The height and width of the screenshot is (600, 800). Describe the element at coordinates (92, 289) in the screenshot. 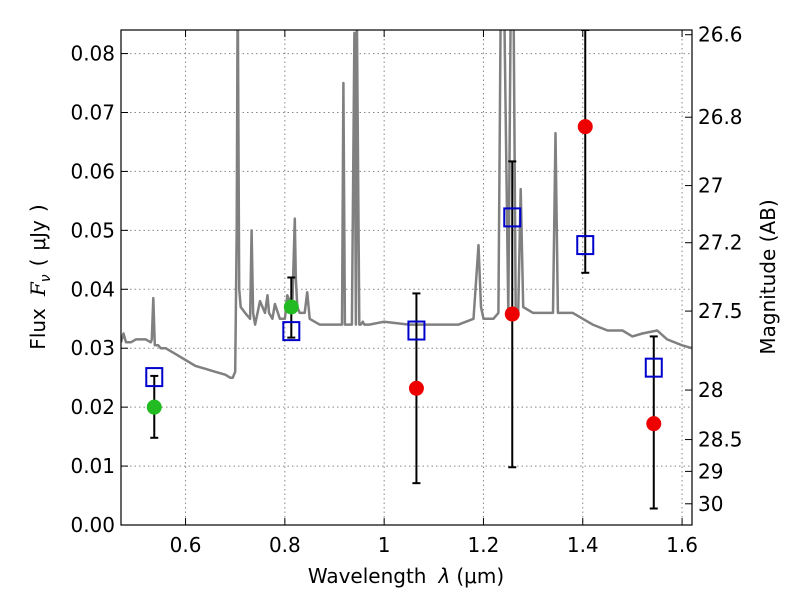

I see `y-tick-label-4: 0.04` at that location.